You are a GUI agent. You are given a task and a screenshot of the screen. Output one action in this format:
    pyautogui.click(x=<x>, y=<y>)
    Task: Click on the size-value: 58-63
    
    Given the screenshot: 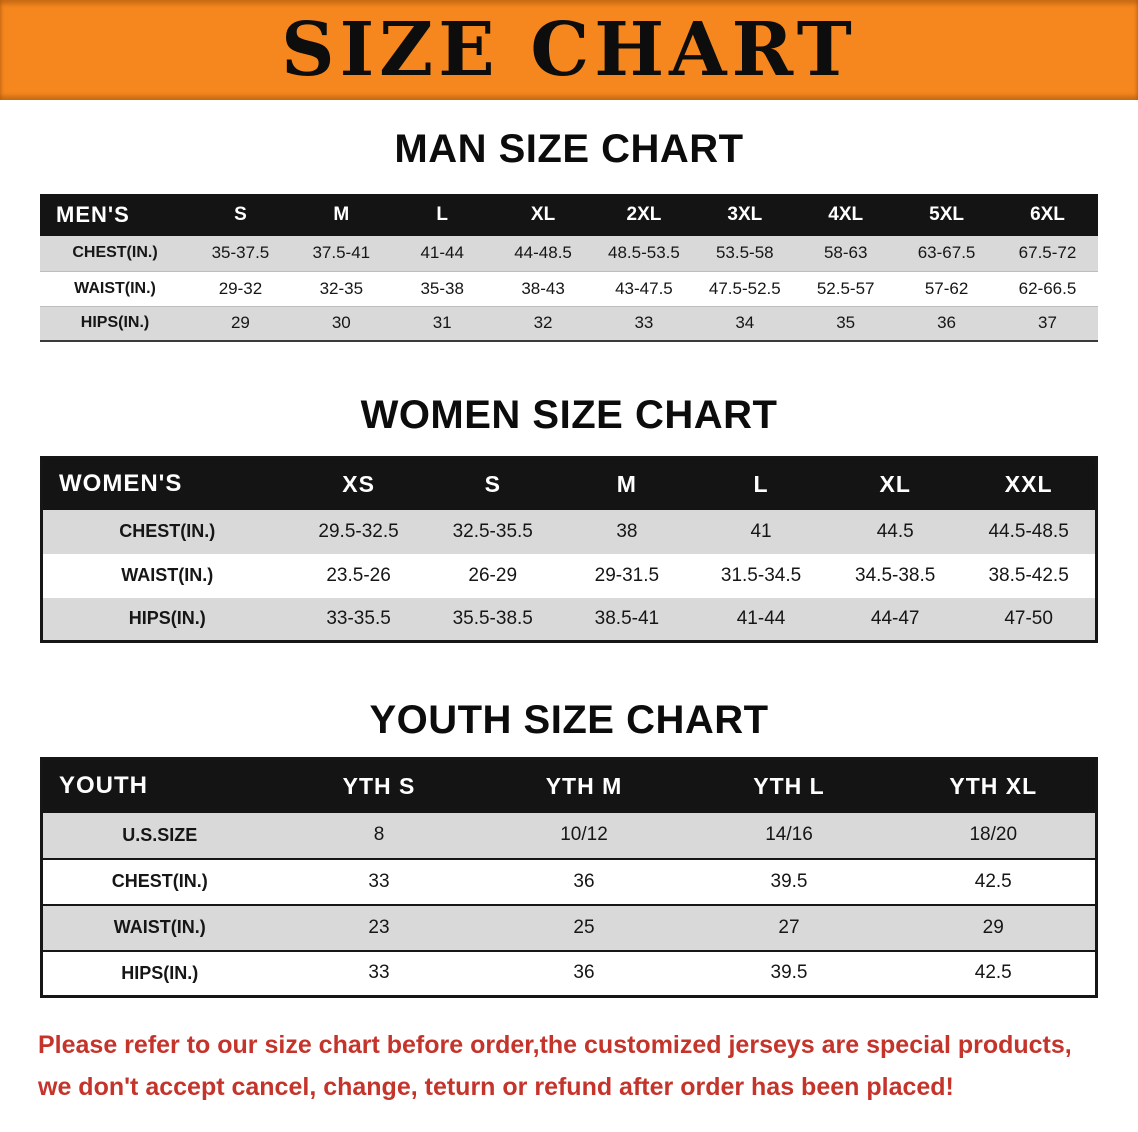 What is the action you would take?
    pyautogui.click(x=846, y=254)
    